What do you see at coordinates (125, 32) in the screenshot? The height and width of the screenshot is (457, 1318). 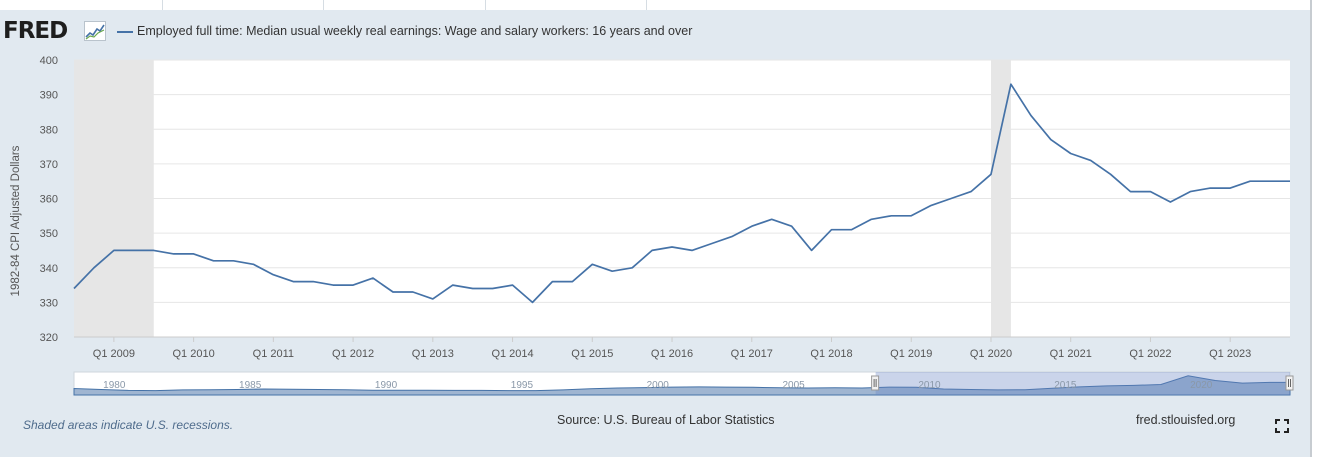 I see `legend-swatch` at bounding box center [125, 32].